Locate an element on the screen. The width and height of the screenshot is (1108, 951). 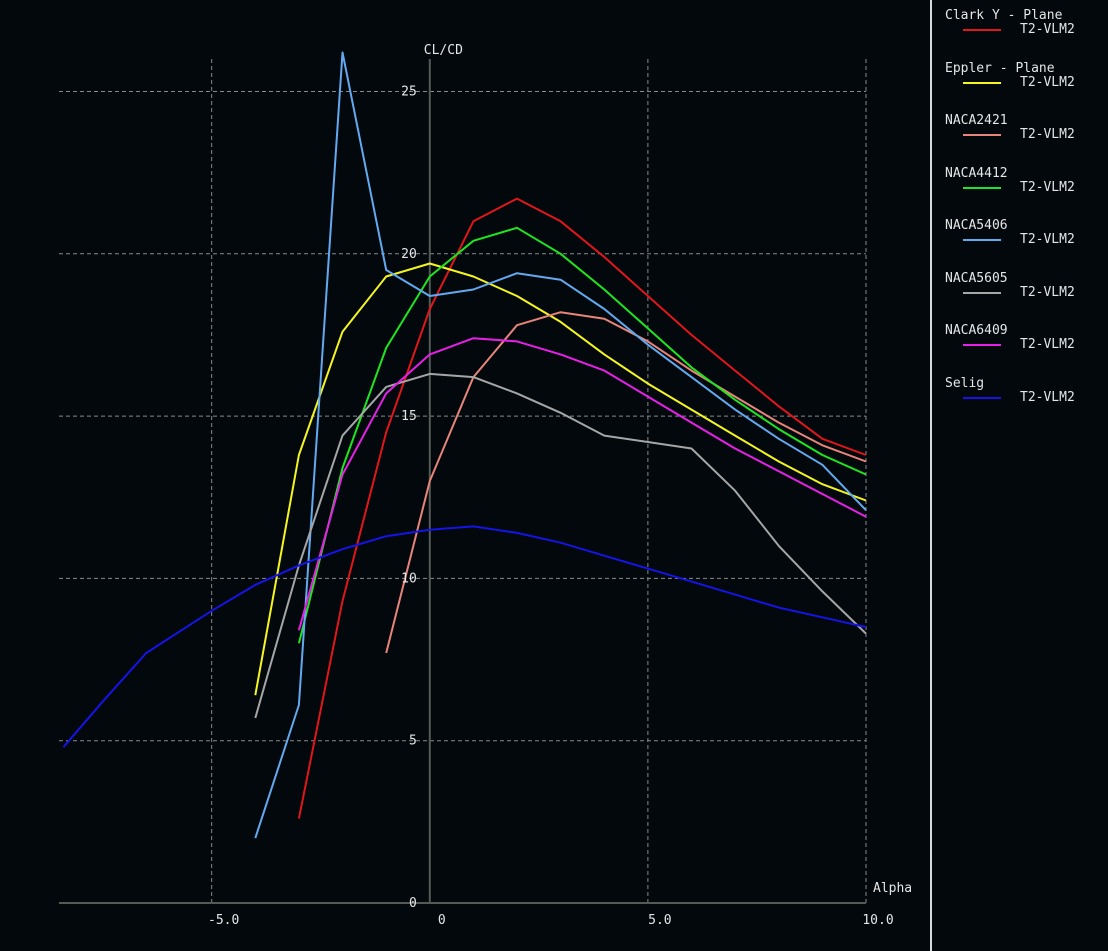
legend-entry: Selig T2-VLM2 is located at coordinates (1025, 402).